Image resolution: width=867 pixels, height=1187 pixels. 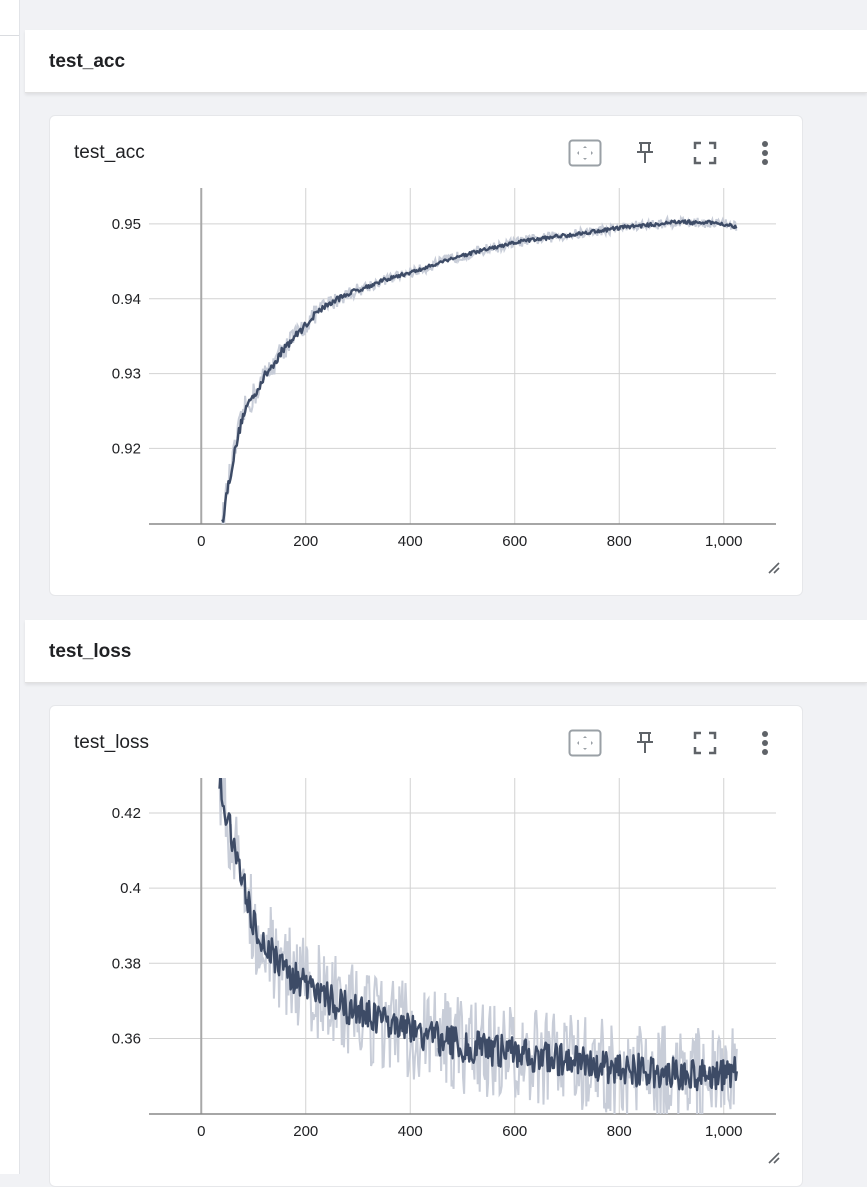 I want to click on left-sidebar-strip, so click(x=10, y=587).